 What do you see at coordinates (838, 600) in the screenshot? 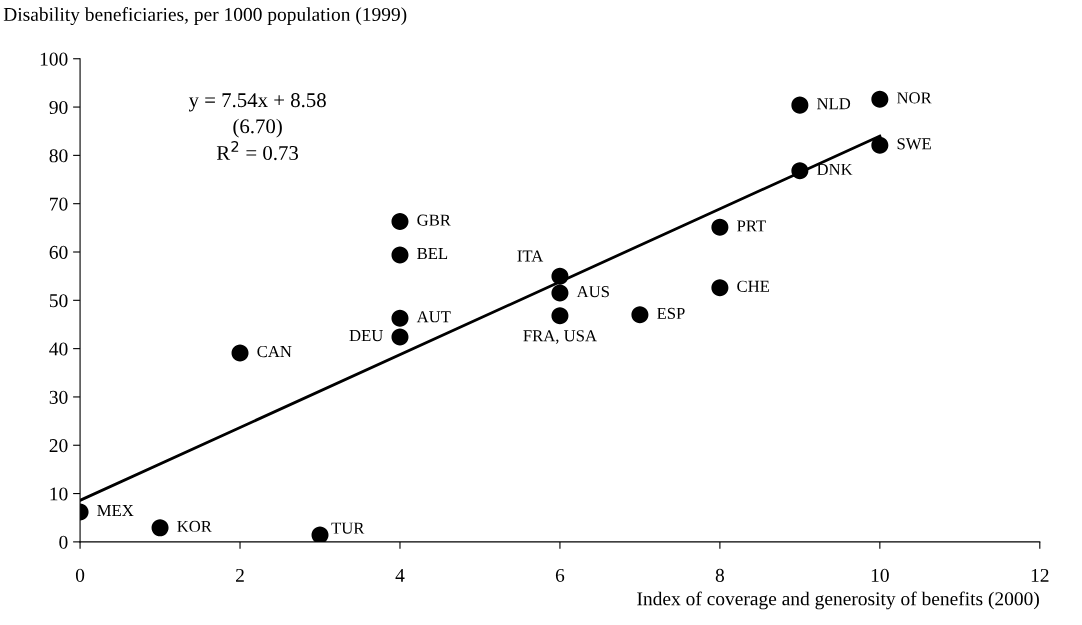
I see `x-axis-title: Index of coverage and generosity of benefits (2000)` at bounding box center [838, 600].